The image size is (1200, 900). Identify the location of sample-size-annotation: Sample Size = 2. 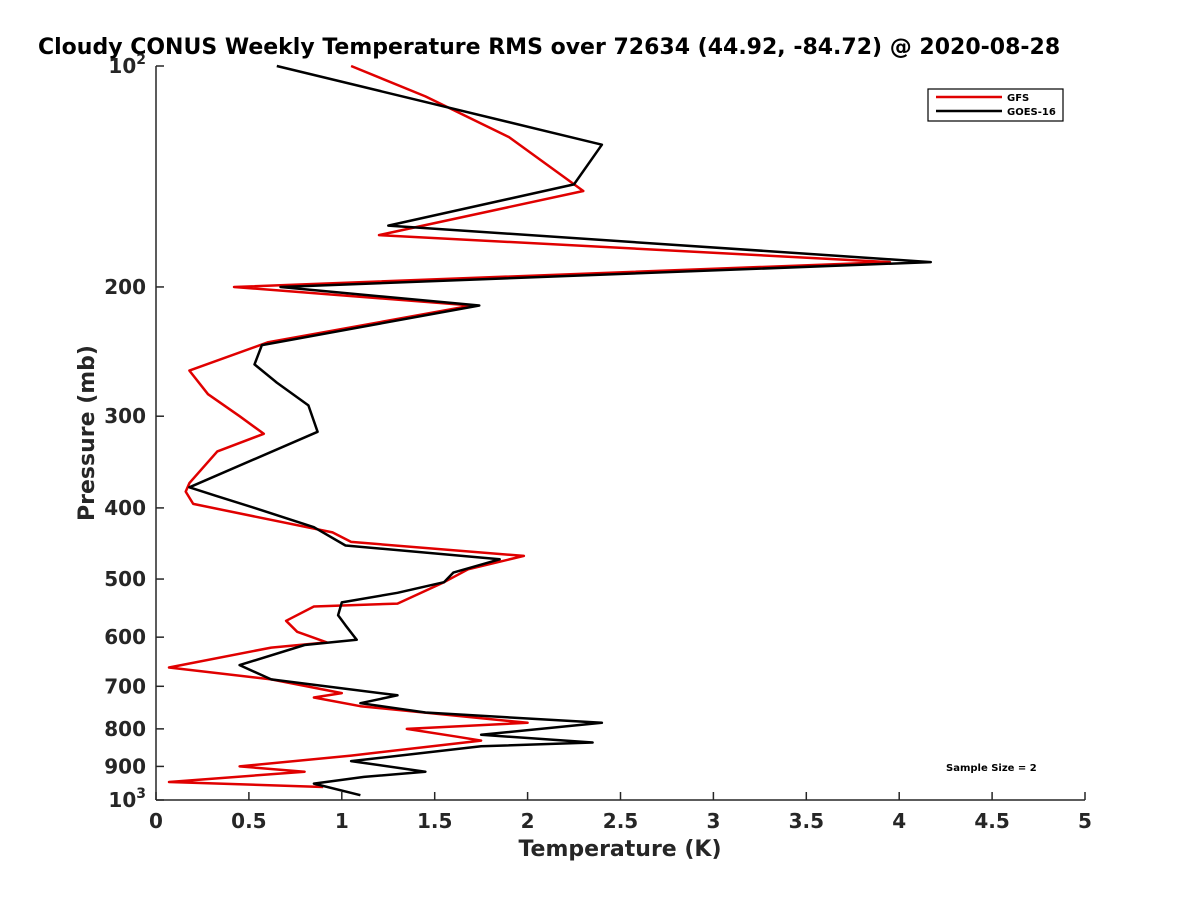
(991, 768).